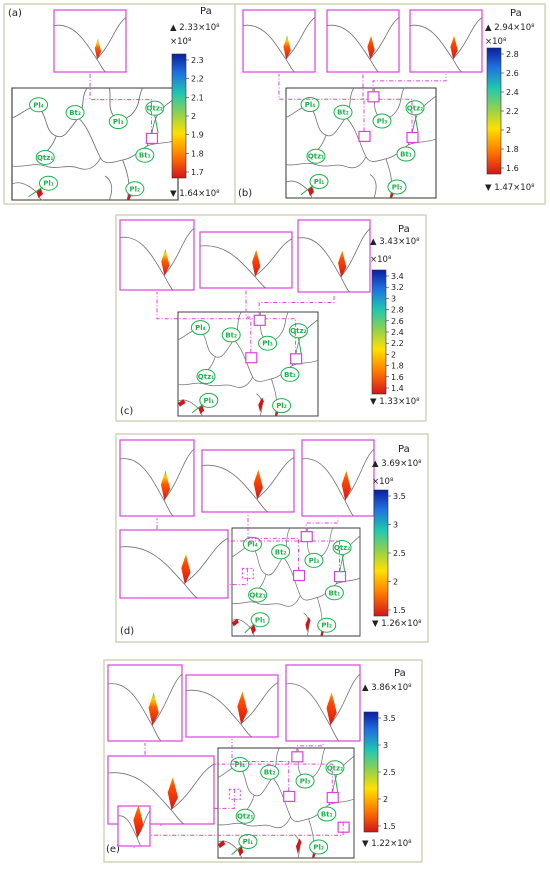 This screenshot has height=871, width=550. What do you see at coordinates (39, 105) in the screenshot?
I see `mineral-label-pl4: Pl₄` at bounding box center [39, 105].